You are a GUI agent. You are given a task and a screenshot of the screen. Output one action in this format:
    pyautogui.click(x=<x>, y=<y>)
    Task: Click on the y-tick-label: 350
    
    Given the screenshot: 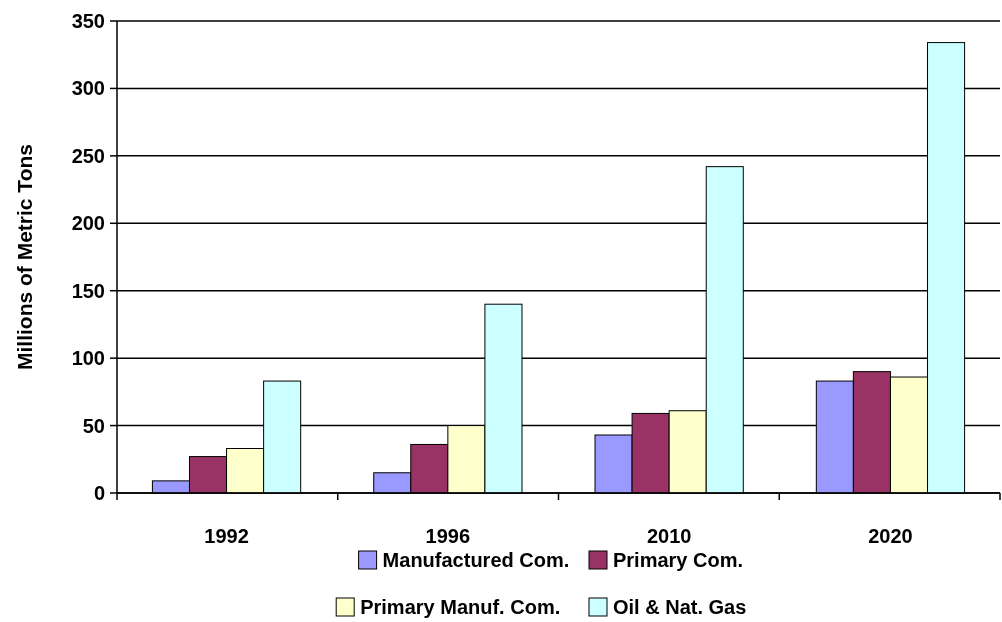 What is the action you would take?
    pyautogui.click(x=88, y=21)
    